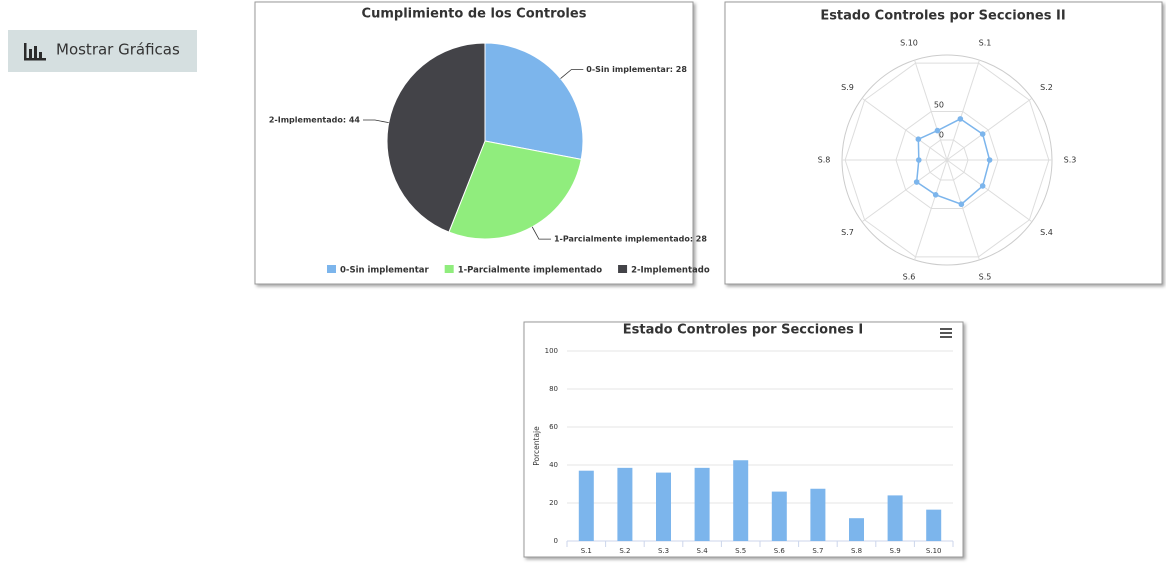 This screenshot has width=1166, height=566. I want to click on chart-title: Estado Controles por Secciones I, so click(743, 330).